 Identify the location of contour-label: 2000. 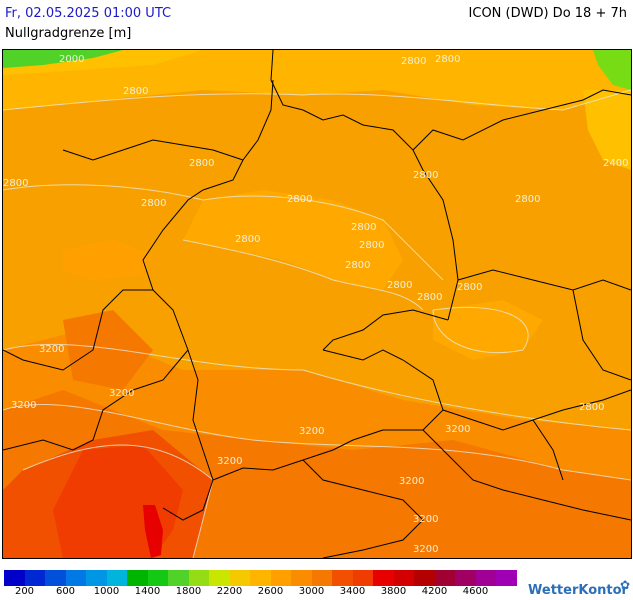
(71, 59).